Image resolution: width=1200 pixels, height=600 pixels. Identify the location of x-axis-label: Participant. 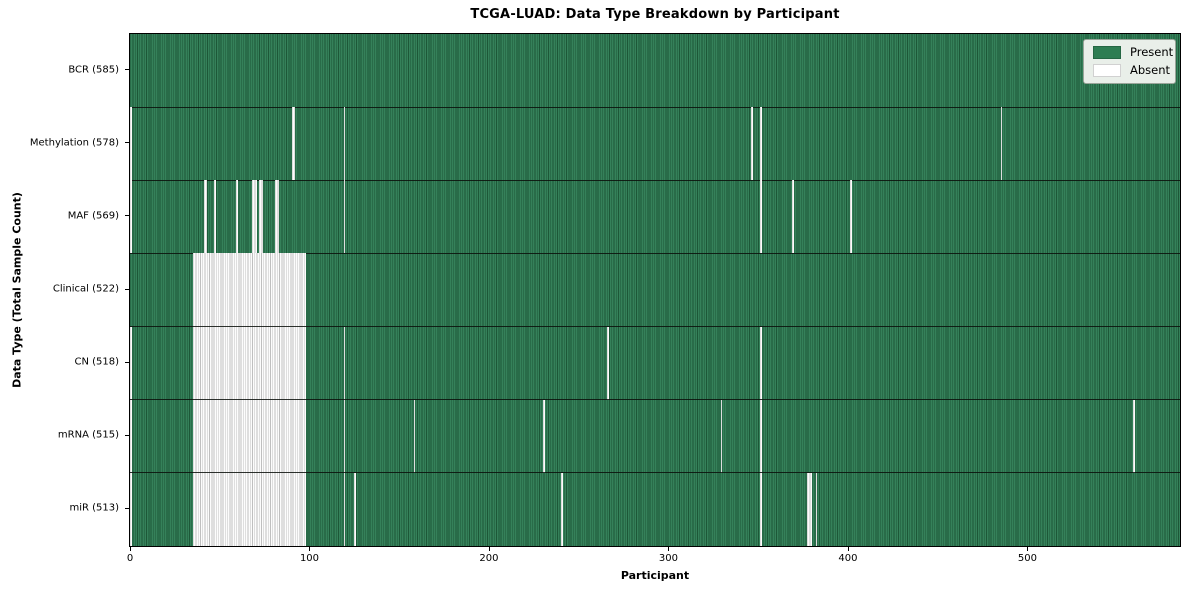
(655, 575).